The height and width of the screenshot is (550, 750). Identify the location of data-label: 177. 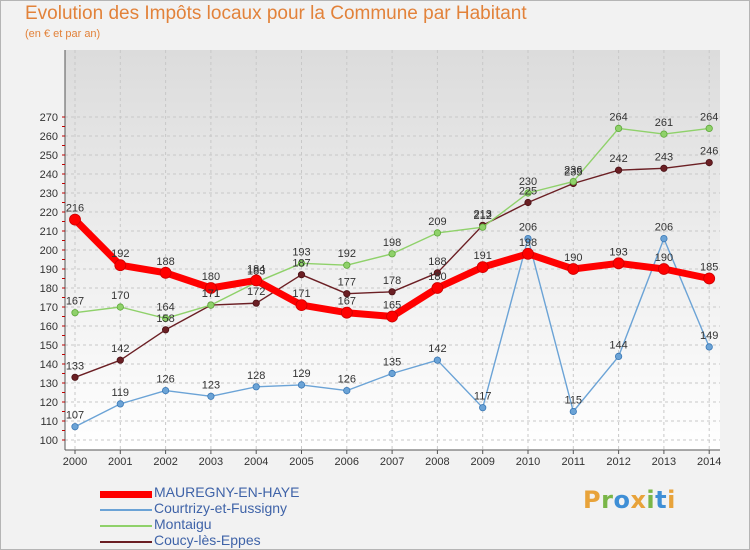
(347, 283).